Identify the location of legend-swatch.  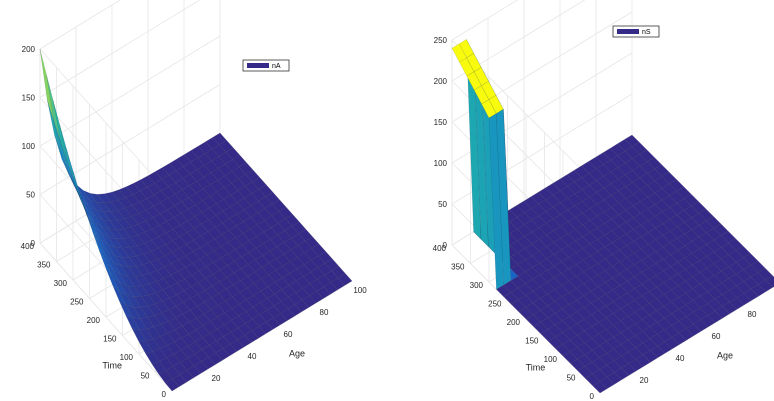
(628, 31).